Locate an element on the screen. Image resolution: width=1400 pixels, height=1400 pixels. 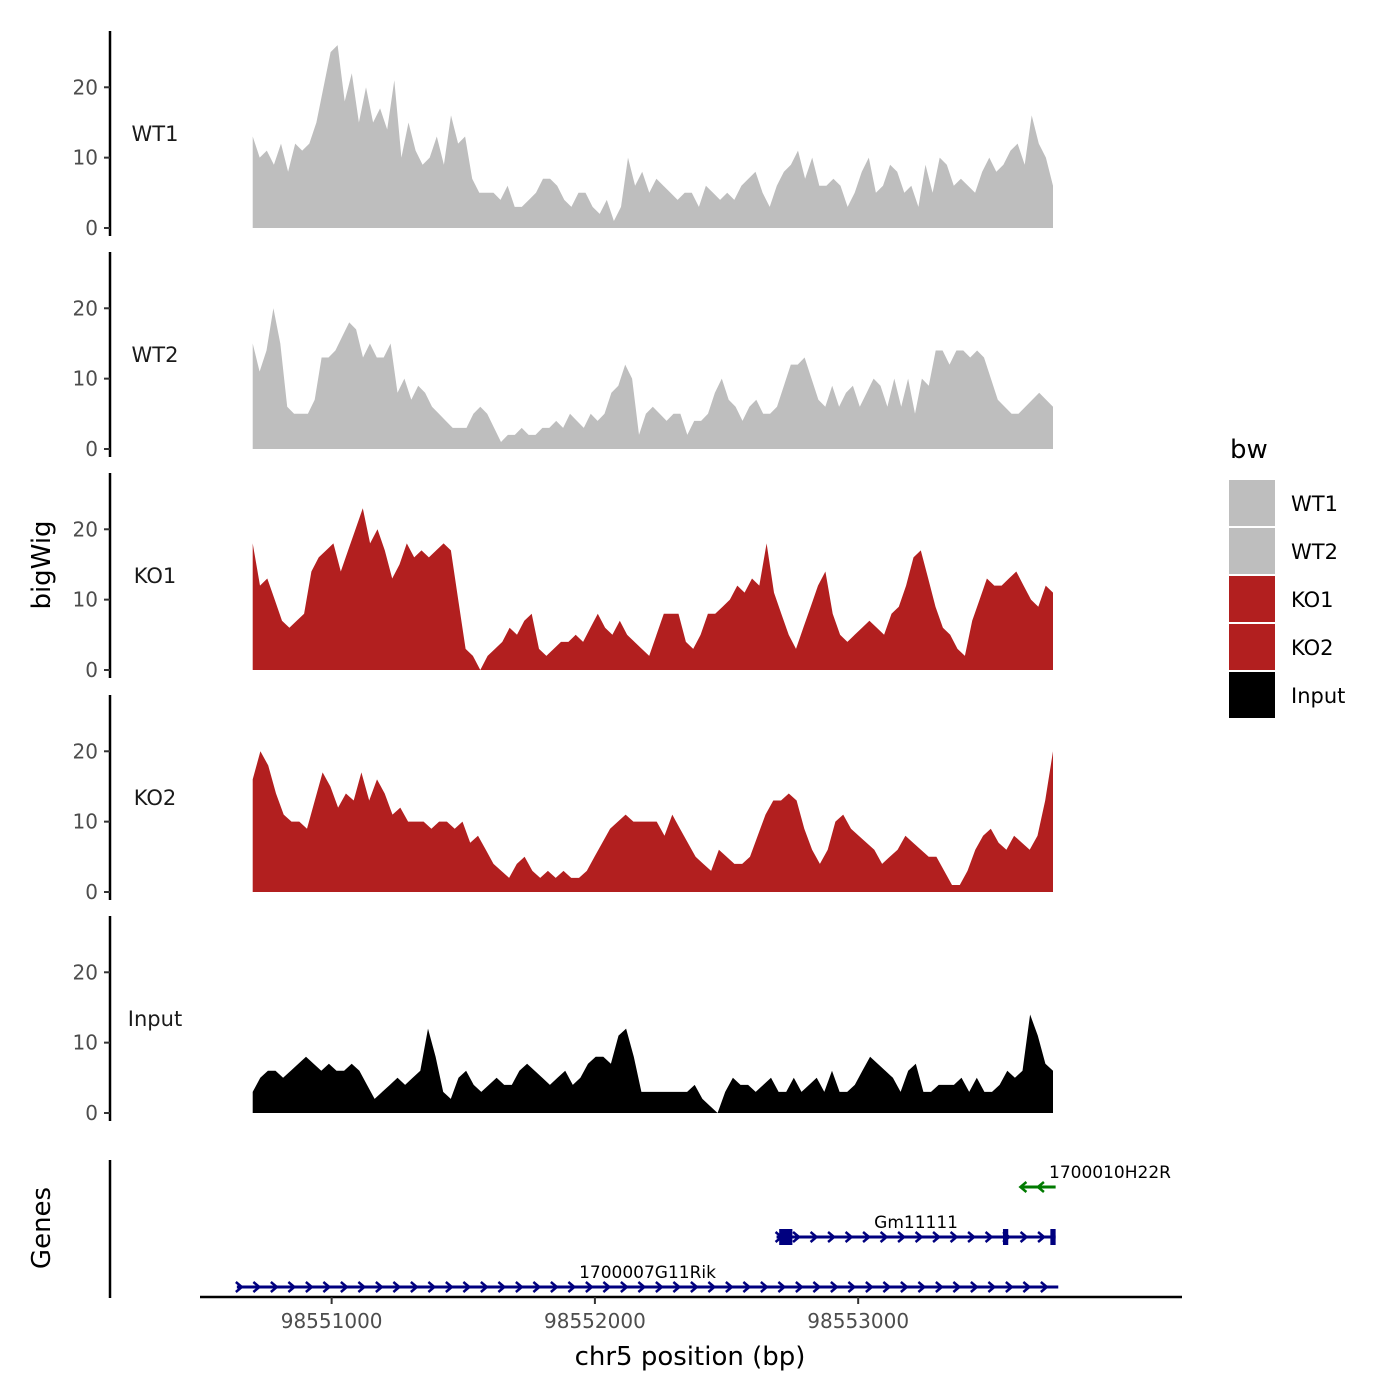
legend-key-input is located at coordinates (1252, 695).